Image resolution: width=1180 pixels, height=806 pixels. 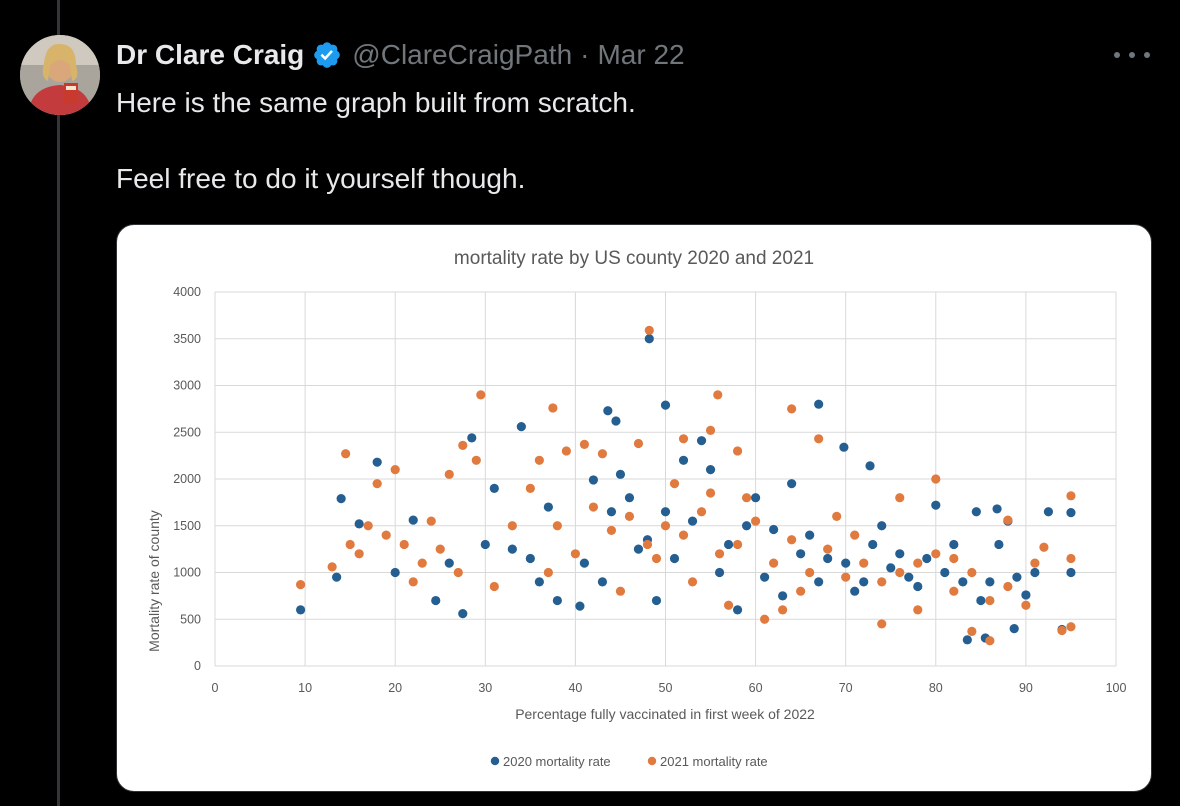 I want to click on x-tick-label: 90, so click(x=1026, y=688).